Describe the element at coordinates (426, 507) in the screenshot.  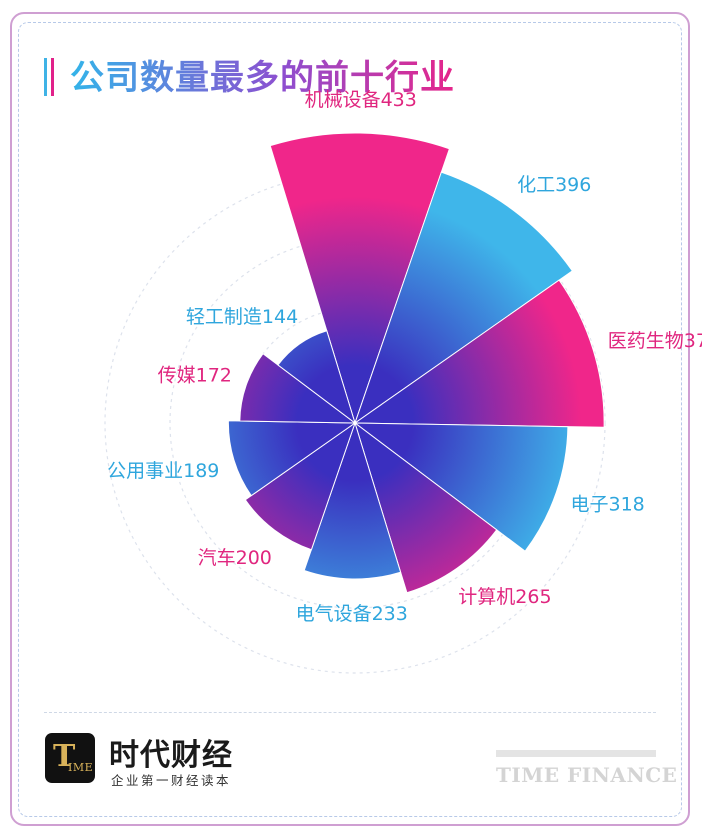
I see `sector-计算机` at that location.